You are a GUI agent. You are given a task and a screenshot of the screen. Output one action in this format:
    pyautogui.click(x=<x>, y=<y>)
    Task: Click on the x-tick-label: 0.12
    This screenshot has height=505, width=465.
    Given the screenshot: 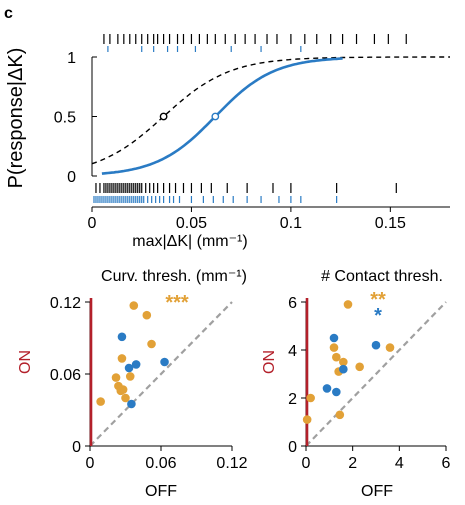 What is the action you would take?
    pyautogui.click(x=231, y=463)
    